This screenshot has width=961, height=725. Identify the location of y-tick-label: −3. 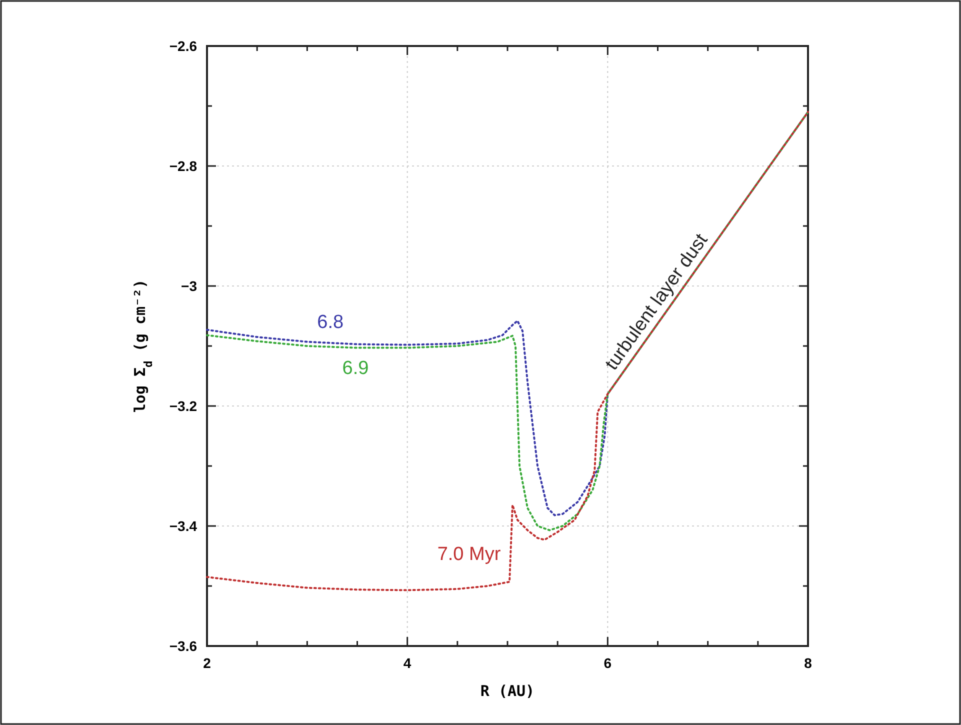
(189, 286).